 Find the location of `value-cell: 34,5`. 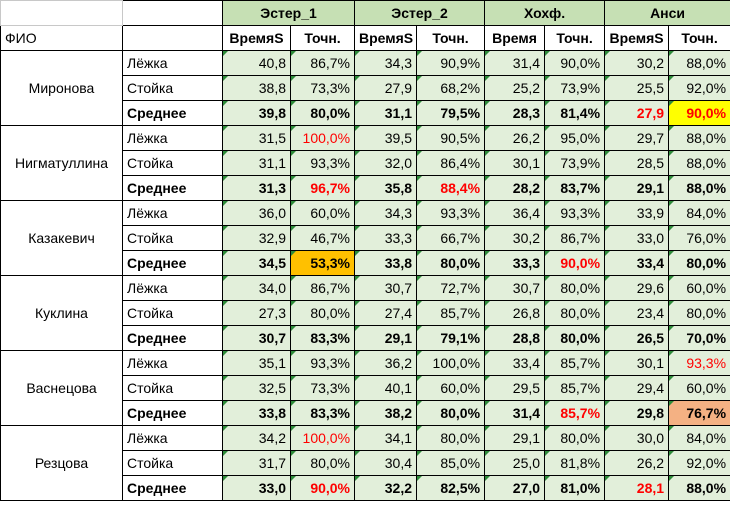

value-cell: 34,5 is located at coordinates (256, 263).